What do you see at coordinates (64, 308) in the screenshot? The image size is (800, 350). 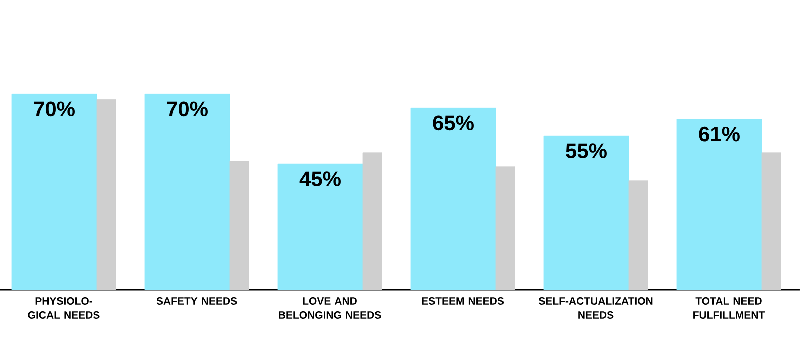 I see `x-tick-label: PHYSIOLO-GICAL NEEDS` at bounding box center [64, 308].